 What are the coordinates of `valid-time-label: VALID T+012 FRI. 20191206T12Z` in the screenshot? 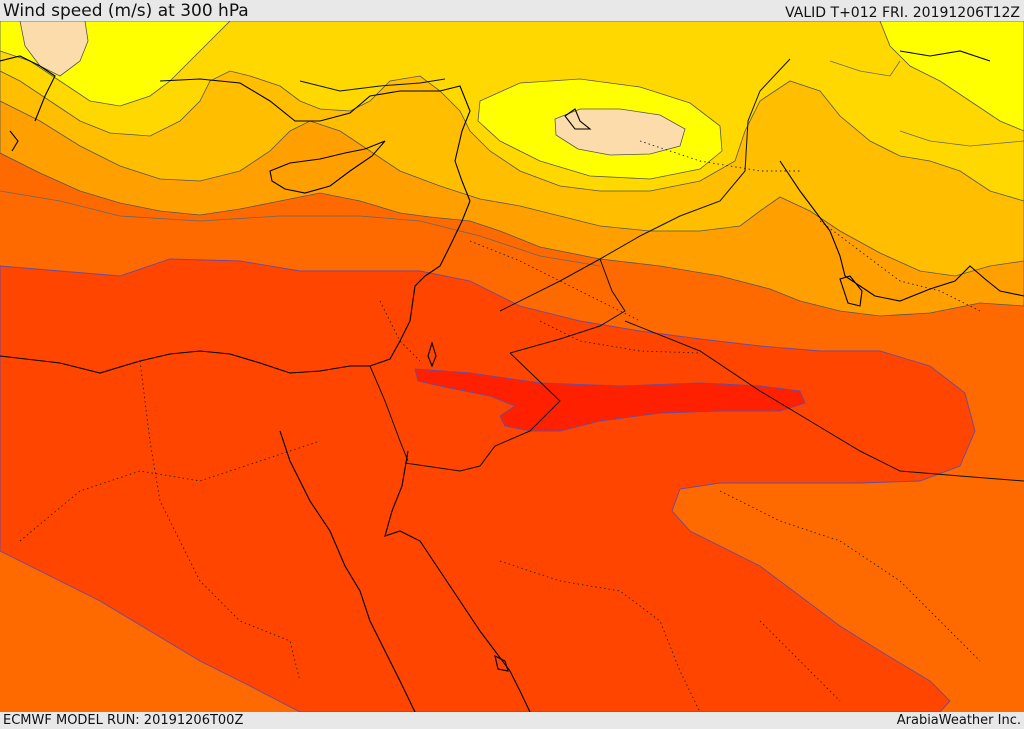 It's located at (902, 13).